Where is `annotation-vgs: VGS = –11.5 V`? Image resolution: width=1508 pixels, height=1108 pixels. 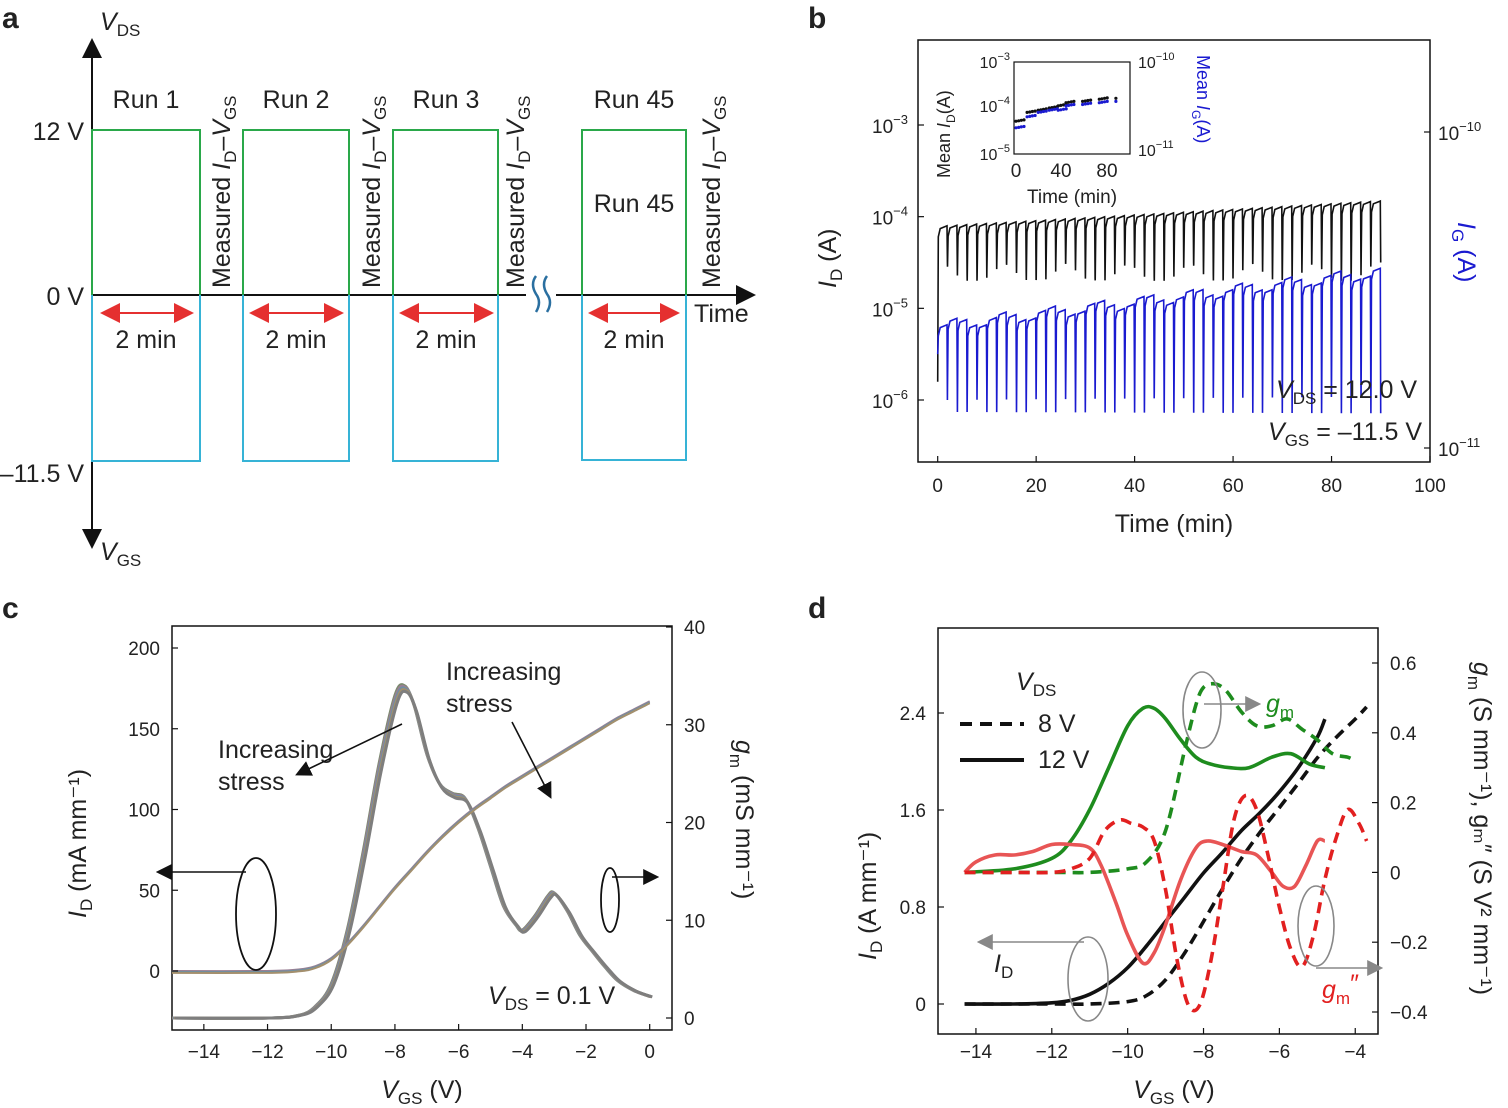
annotation-vgs: VGS = –11.5 V is located at coordinates (1345, 434).